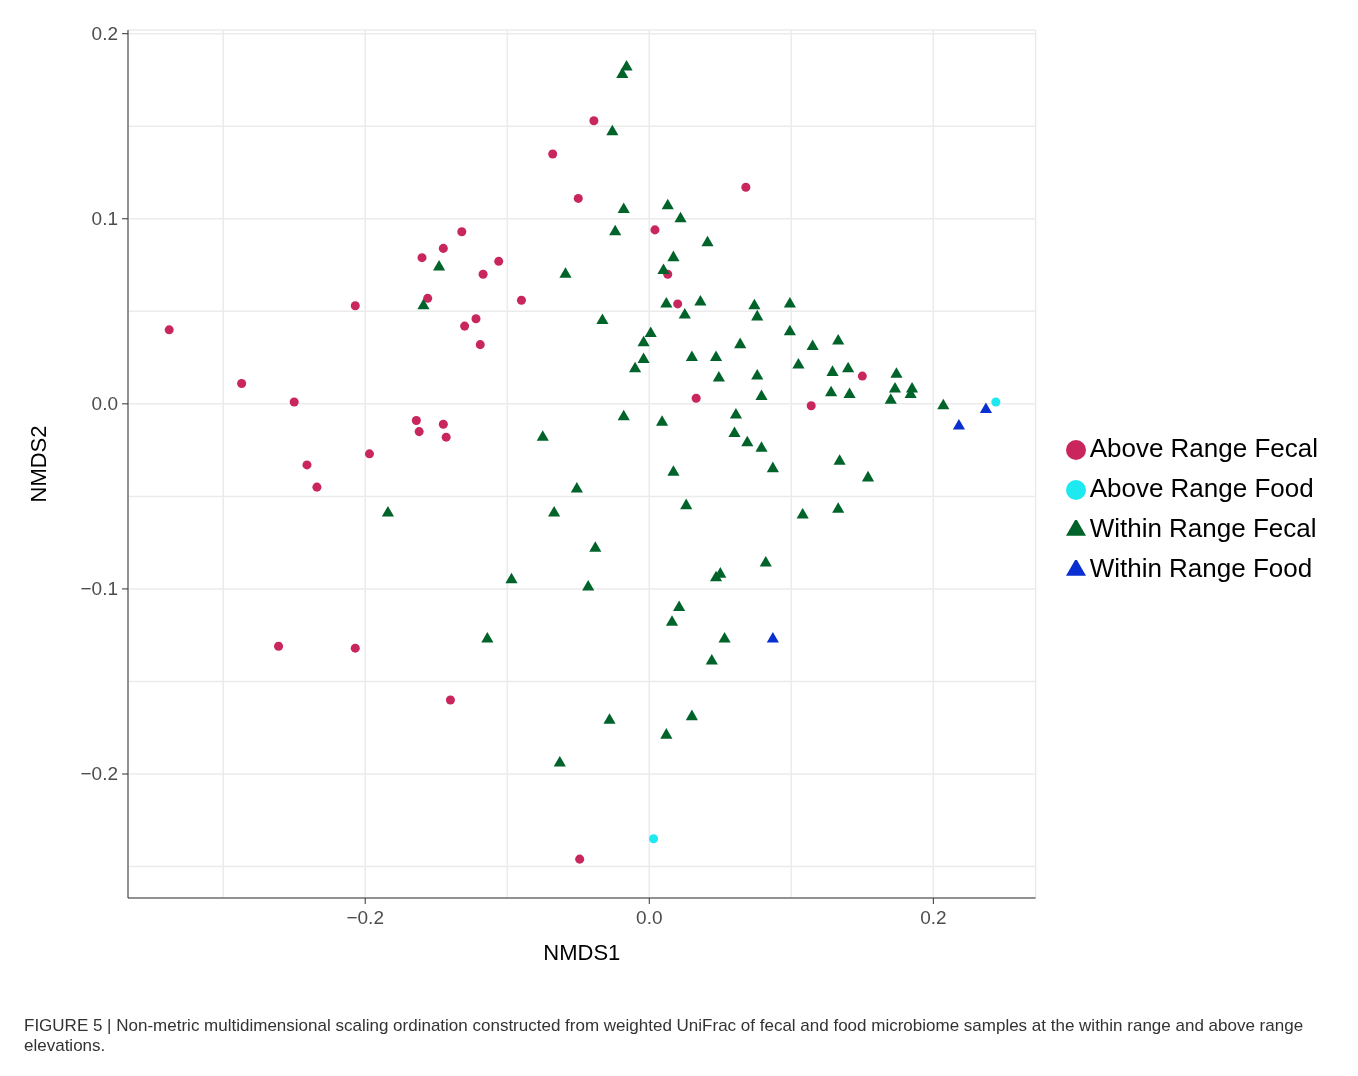 The image size is (1358, 1076). I want to click on x-tick-label: 0.2, so click(933, 917).